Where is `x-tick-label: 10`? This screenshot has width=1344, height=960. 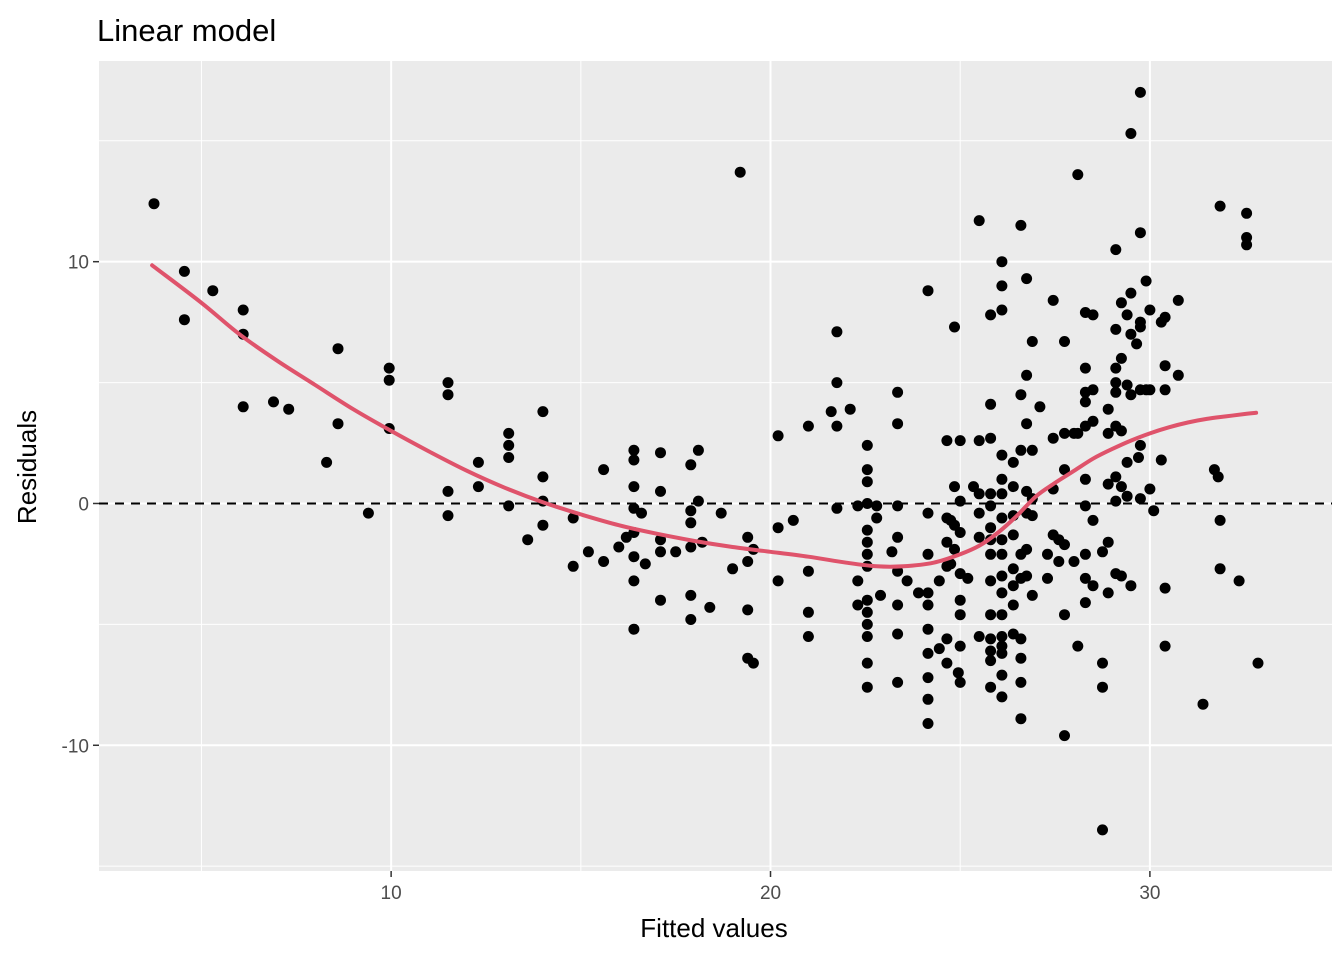 x-tick-label: 10 is located at coordinates (391, 893).